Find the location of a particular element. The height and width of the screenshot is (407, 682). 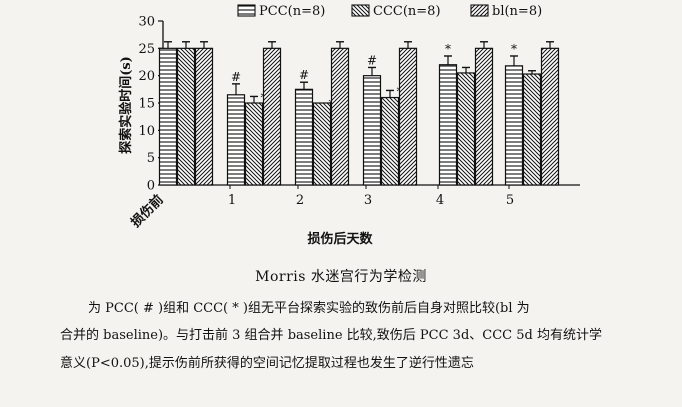

legend-item: CCC(n=8) is located at coordinates (396, 11).